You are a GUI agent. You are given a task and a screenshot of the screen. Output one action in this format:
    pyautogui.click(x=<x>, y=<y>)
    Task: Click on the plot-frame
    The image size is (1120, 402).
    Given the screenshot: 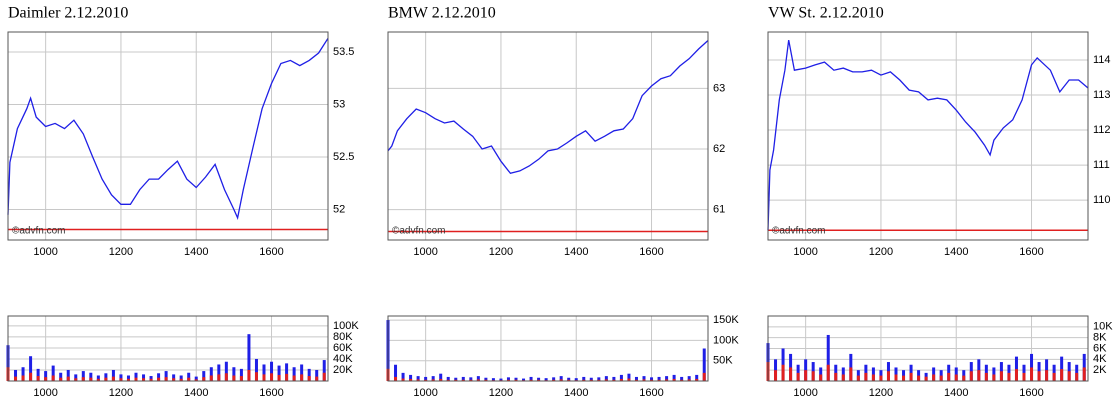 What is the action you would take?
    pyautogui.click(x=168, y=348)
    